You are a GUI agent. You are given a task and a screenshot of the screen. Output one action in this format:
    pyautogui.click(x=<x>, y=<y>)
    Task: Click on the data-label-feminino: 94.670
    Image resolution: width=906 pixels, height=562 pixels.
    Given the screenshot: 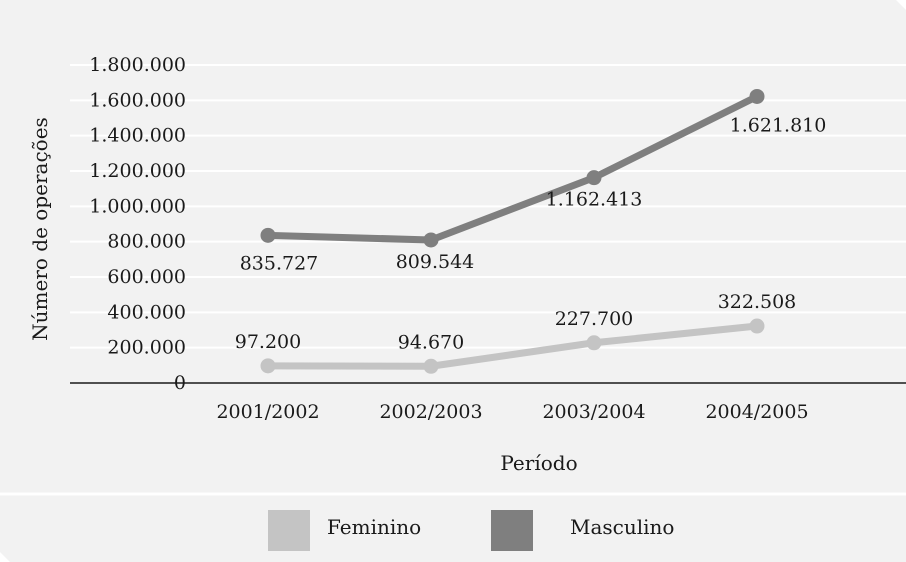 What is the action you would take?
    pyautogui.click(x=431, y=342)
    